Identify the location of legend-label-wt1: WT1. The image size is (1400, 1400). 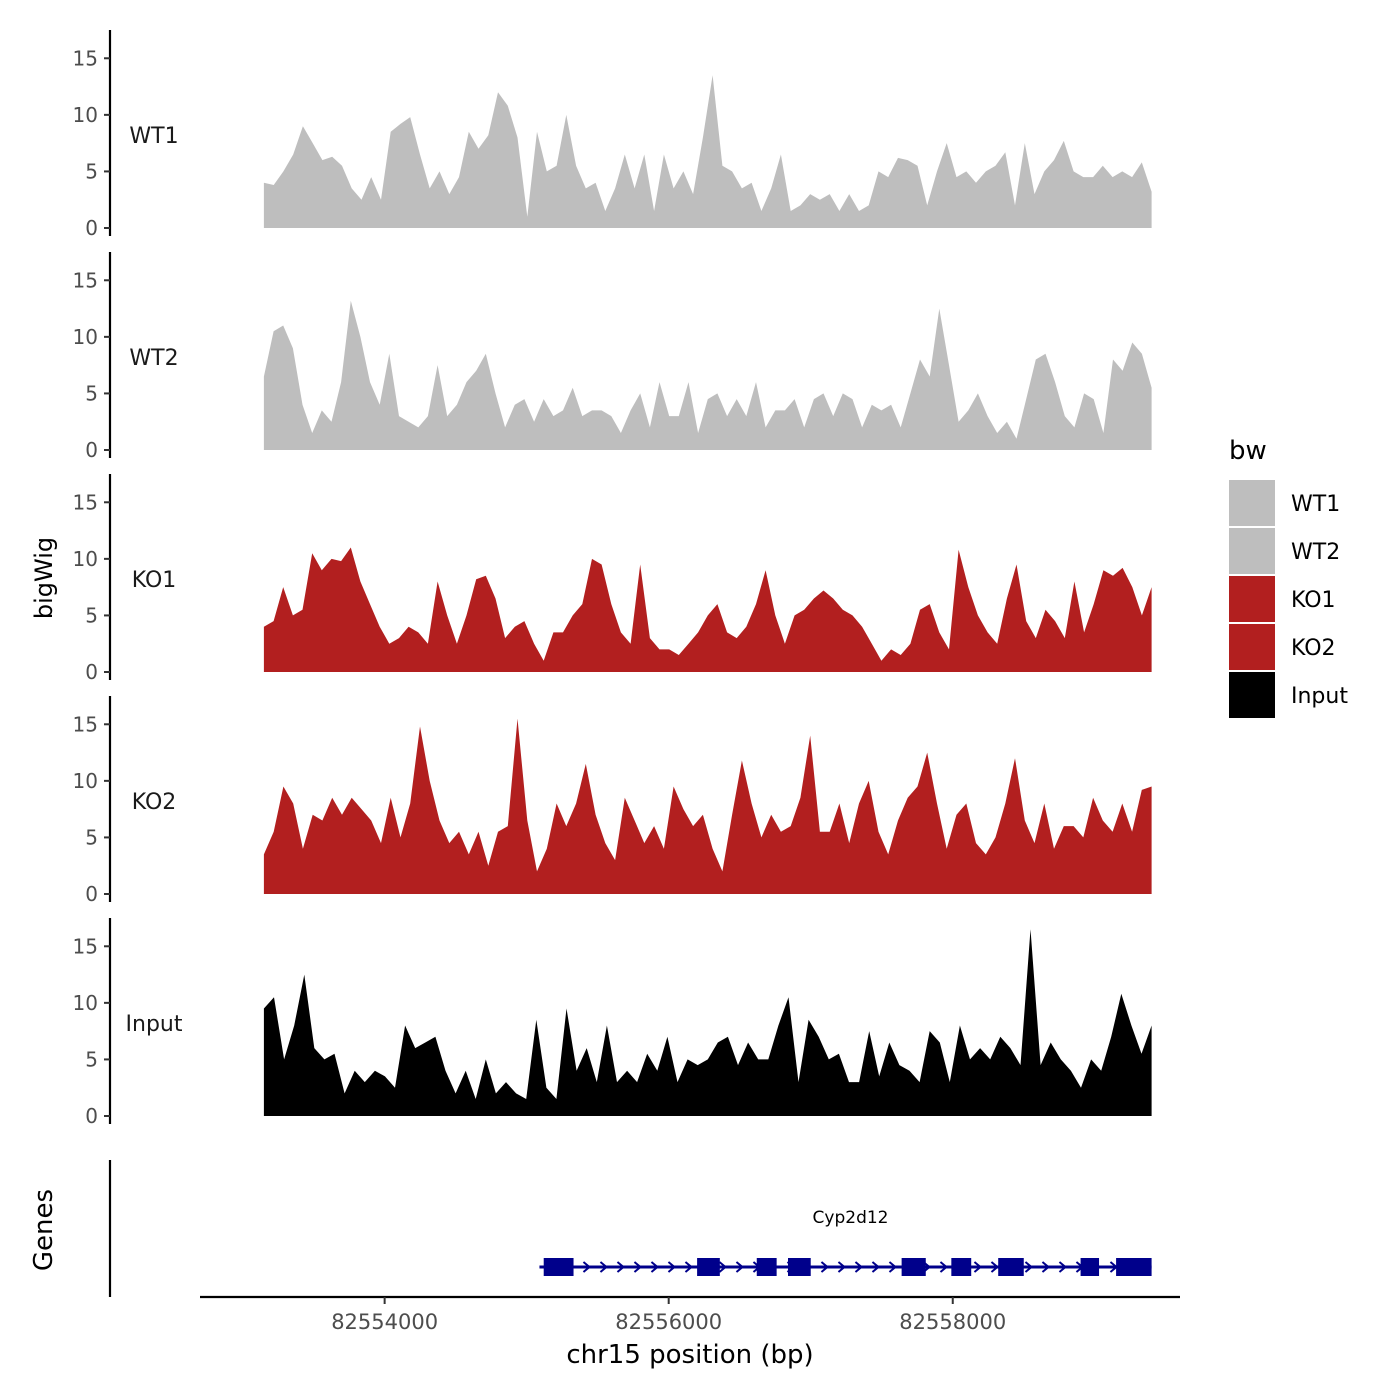
(1315, 504).